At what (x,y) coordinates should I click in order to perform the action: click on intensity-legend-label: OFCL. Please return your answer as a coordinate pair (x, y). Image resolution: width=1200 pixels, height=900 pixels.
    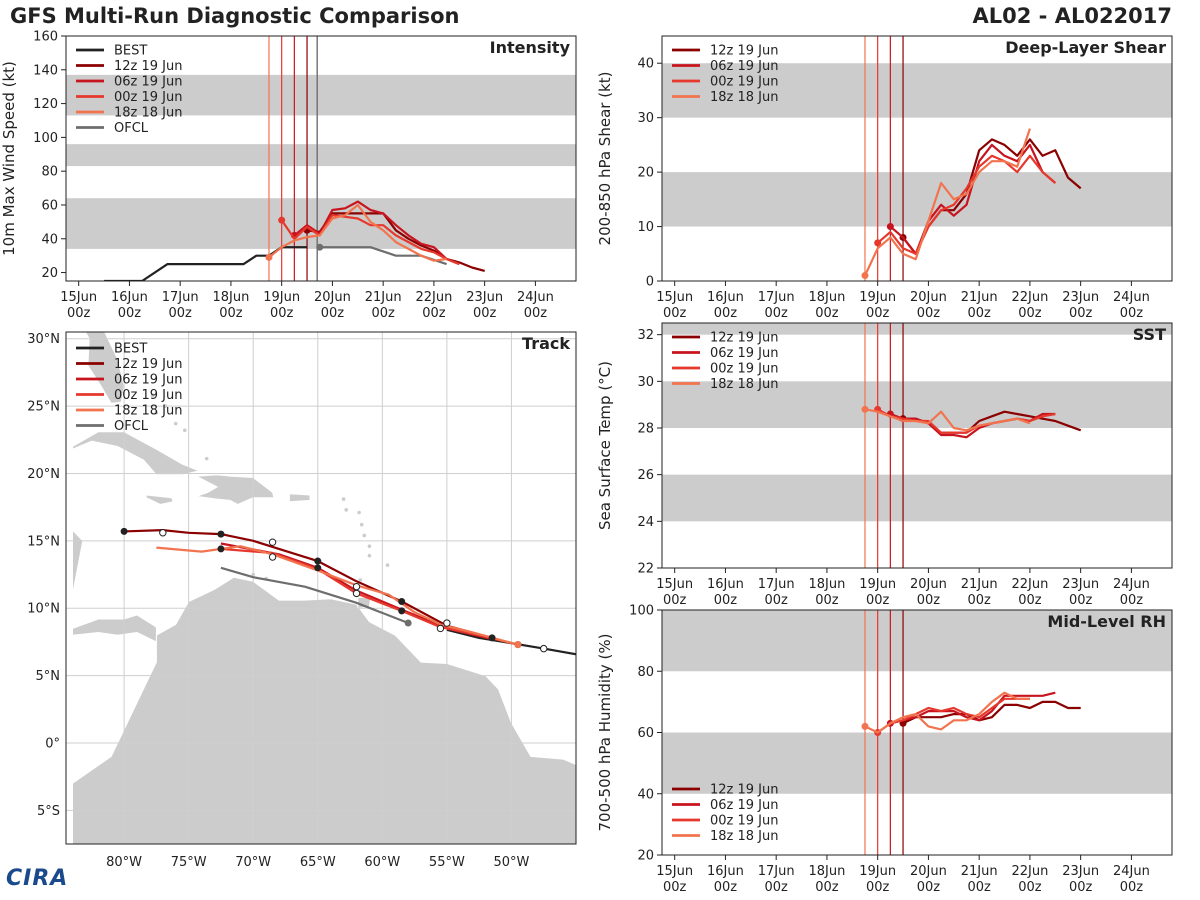
    Looking at the image, I should click on (131, 128).